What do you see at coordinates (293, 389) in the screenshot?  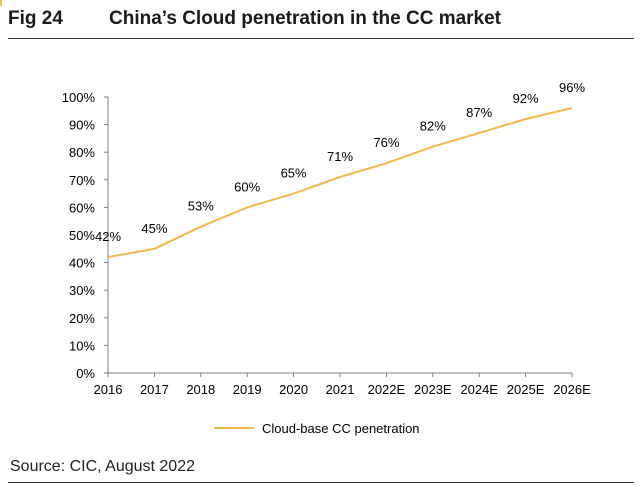 I see `x-tick-label: 2020` at bounding box center [293, 389].